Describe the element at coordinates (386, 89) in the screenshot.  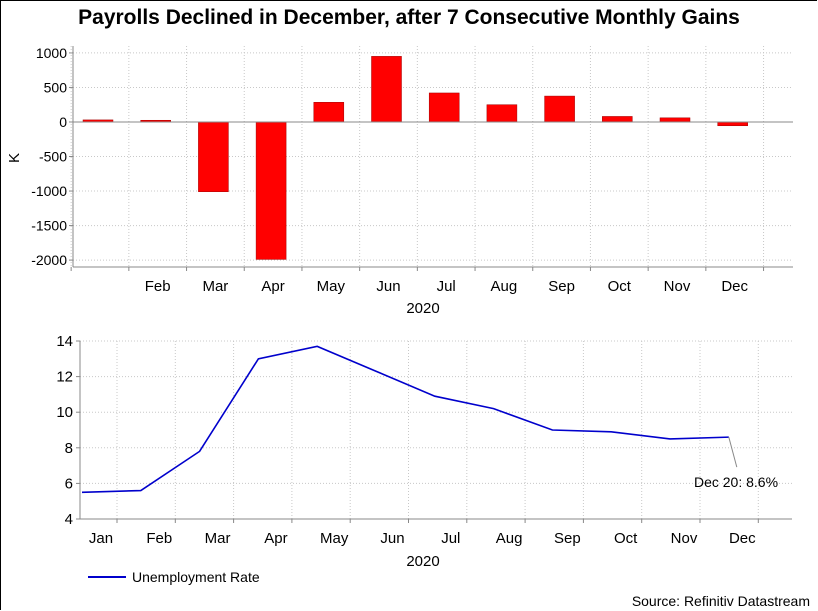
I see `bar-jun` at that location.